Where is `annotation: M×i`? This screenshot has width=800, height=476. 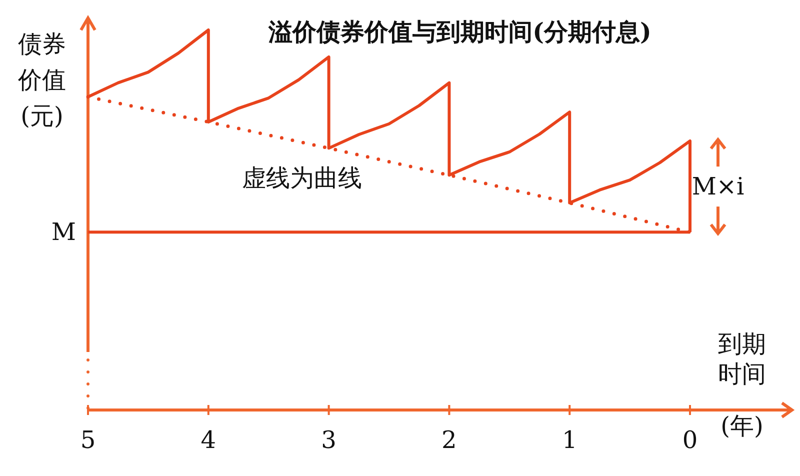
annotation: M×i is located at coordinates (718, 186).